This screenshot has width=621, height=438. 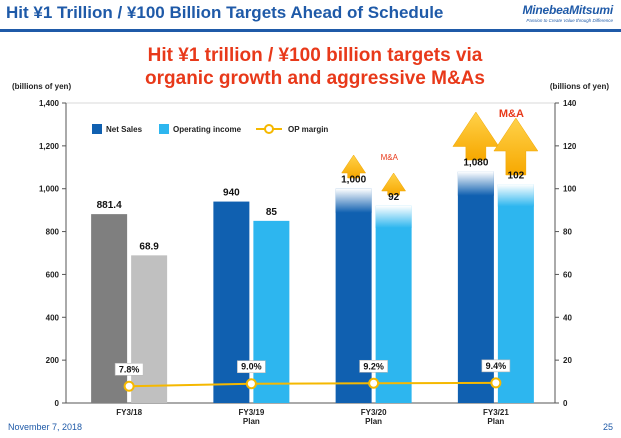 I want to click on op-margin-value-label: 9.4%, so click(x=496, y=366).